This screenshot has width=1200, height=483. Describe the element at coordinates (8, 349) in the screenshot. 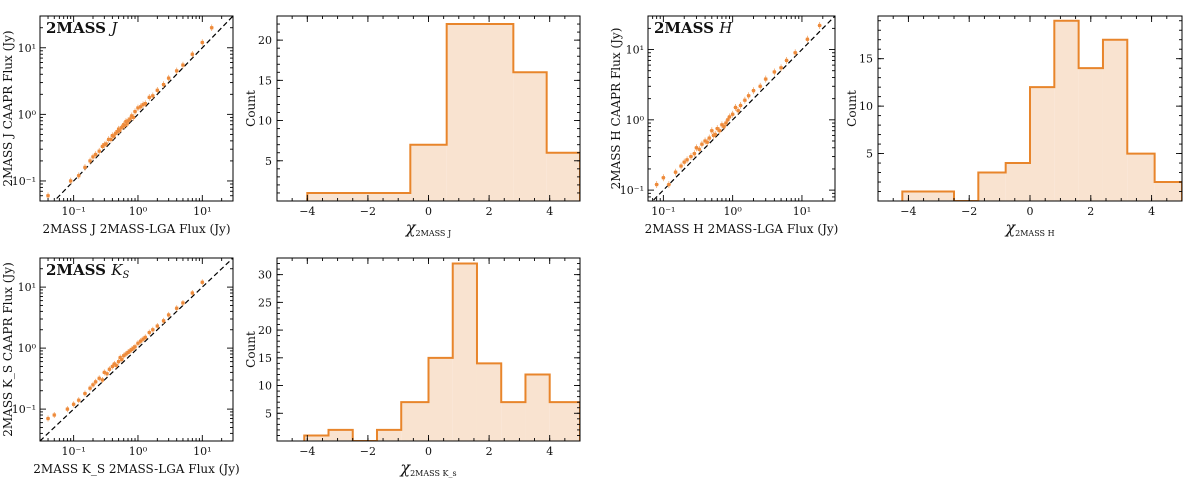

I see `y-axis-label: 2MASS K_S CAAPR Flux (Jy)` at that location.